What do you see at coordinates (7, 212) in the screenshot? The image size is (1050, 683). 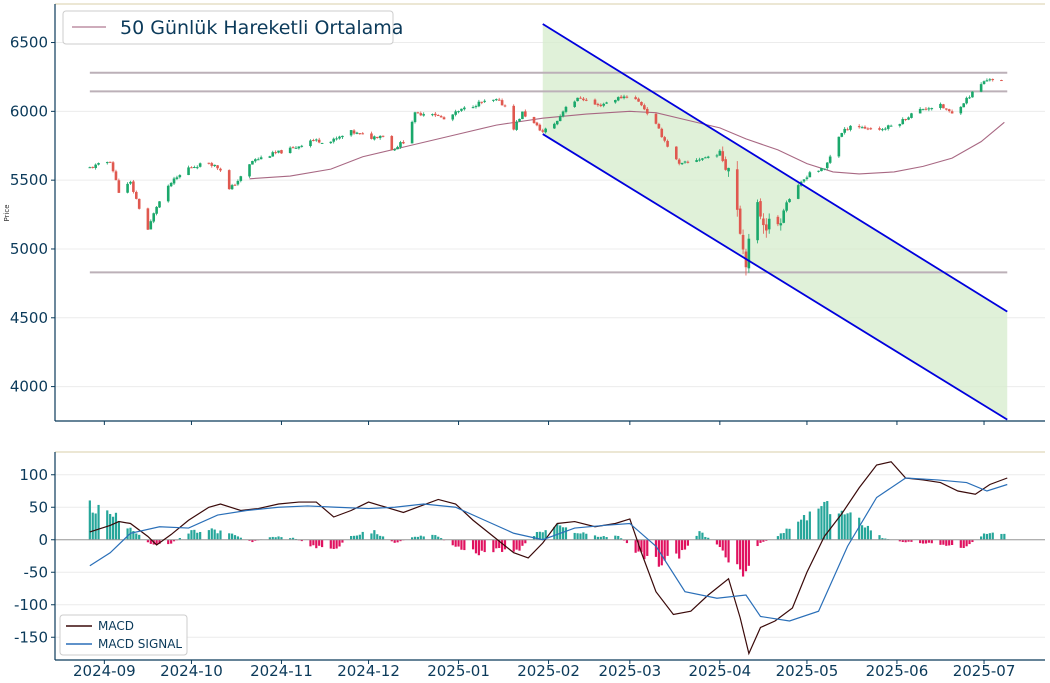 I see `price-y-label: Price` at bounding box center [7, 212].